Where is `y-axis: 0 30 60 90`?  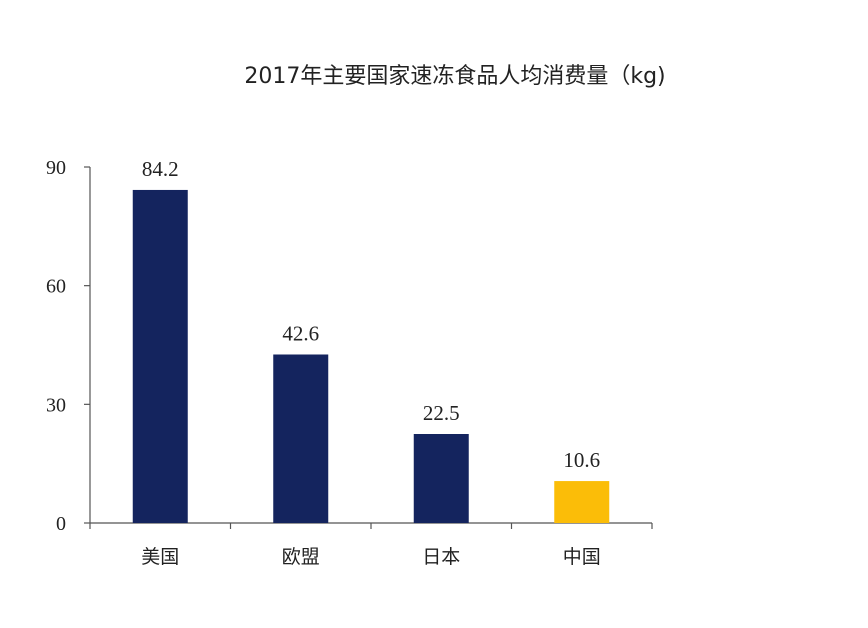 y-axis: 0 30 60 90 is located at coordinates (68, 346).